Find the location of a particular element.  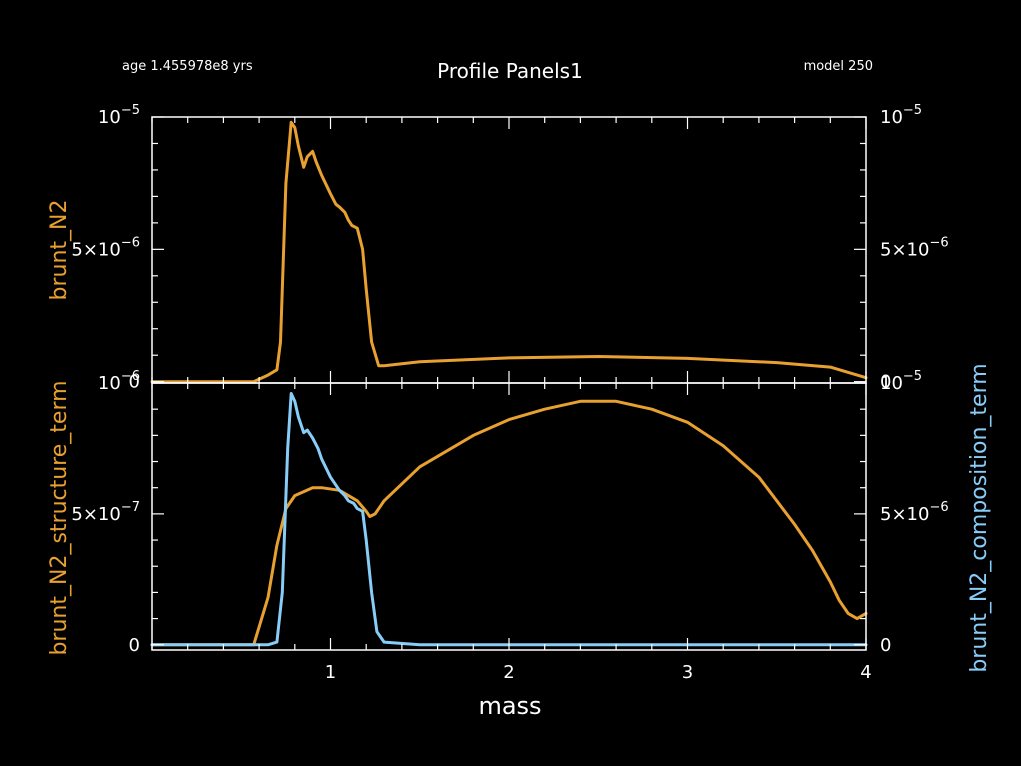

bottom-panel-right-tick-label: 5×10⁻⁶ is located at coordinates (914, 512).